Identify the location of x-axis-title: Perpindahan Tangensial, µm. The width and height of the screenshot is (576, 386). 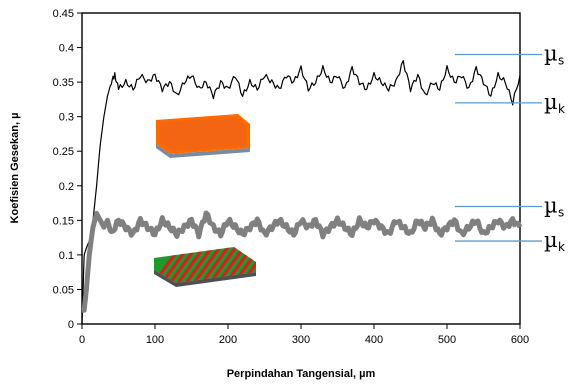
(301, 374).